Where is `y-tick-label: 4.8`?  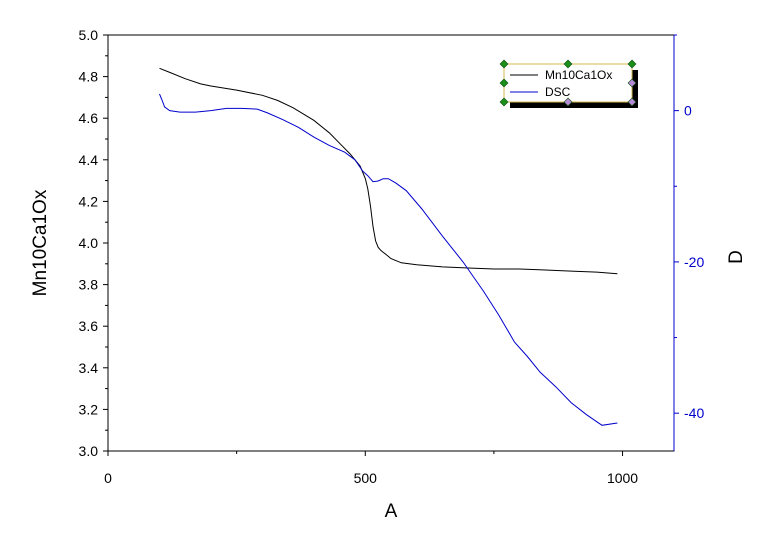 y-tick-label: 4.8 is located at coordinates (89, 77).